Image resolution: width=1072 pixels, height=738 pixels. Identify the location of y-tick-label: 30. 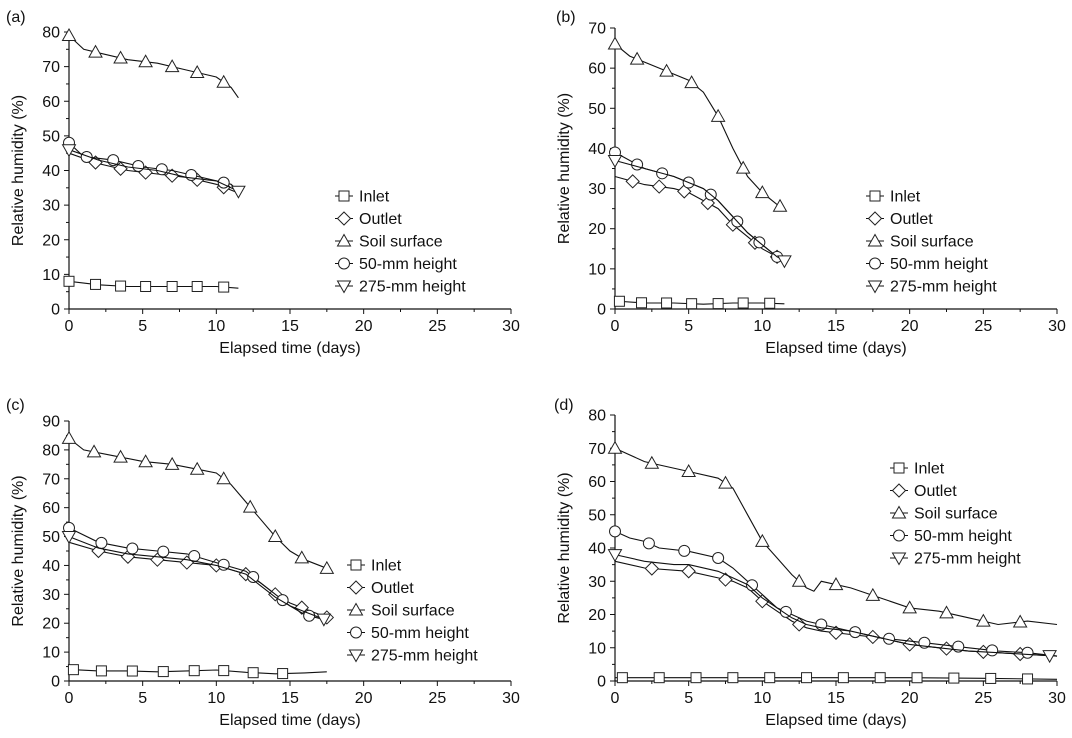
(51, 206).